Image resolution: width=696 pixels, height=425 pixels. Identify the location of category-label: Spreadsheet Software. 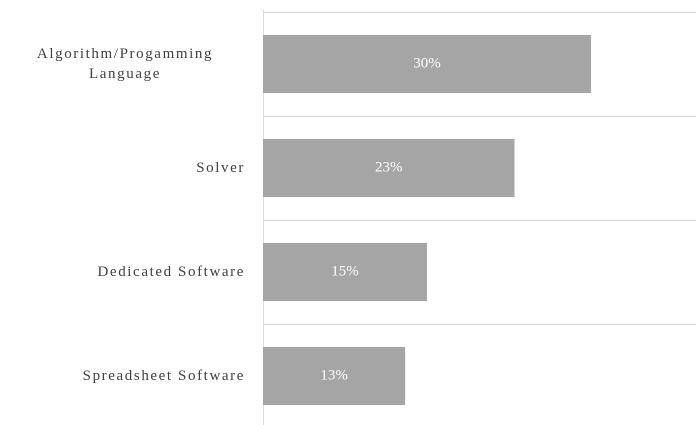
(122, 376).